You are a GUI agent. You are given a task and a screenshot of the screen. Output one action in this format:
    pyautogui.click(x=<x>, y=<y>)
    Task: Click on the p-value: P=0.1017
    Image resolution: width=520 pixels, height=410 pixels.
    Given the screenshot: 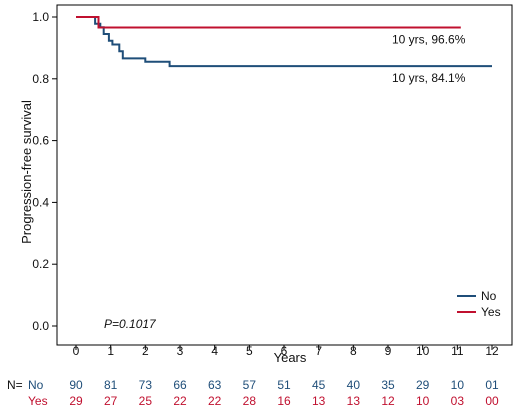 What is the action you would take?
    pyautogui.click(x=130, y=324)
    